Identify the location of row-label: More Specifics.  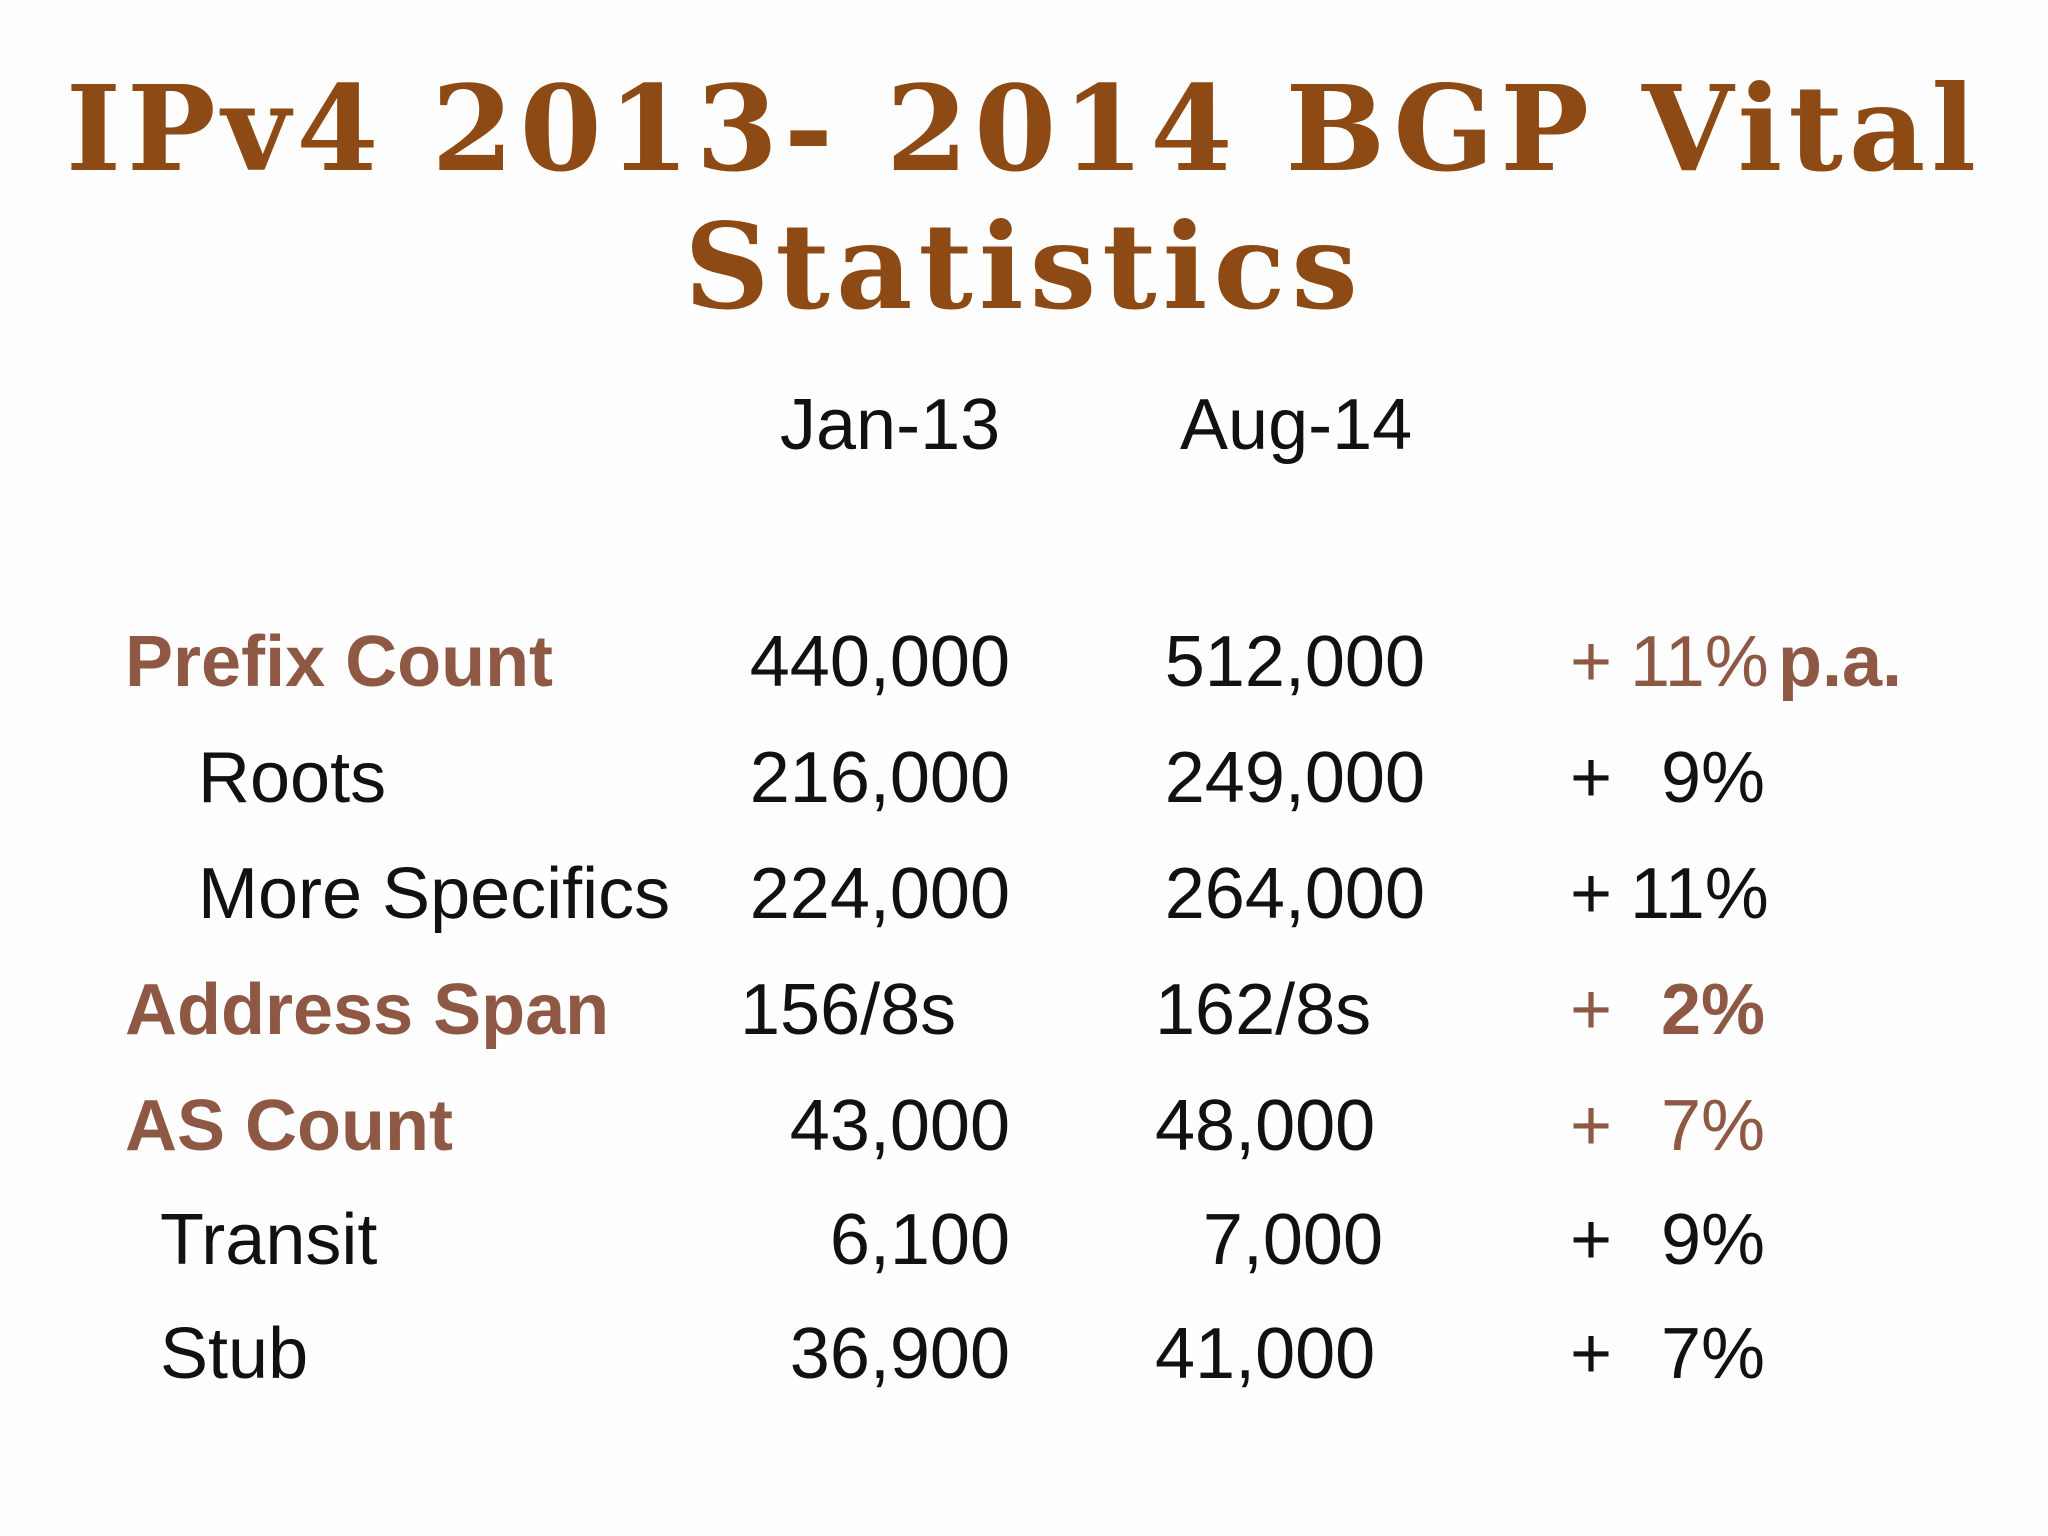
(434, 894).